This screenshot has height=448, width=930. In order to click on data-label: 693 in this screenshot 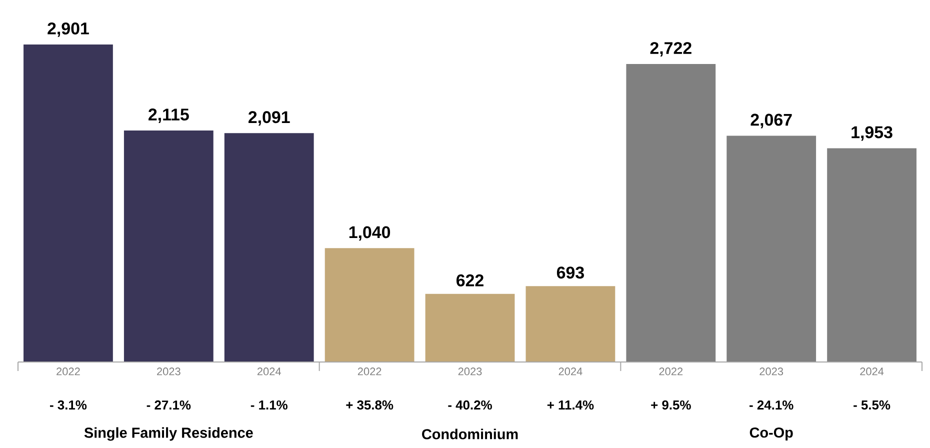, I will do `click(570, 272)`.